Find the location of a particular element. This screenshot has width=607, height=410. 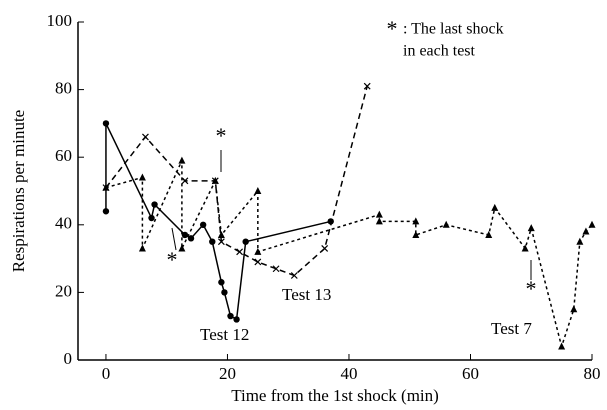

x-tick-label: 20 is located at coordinates (227, 373).